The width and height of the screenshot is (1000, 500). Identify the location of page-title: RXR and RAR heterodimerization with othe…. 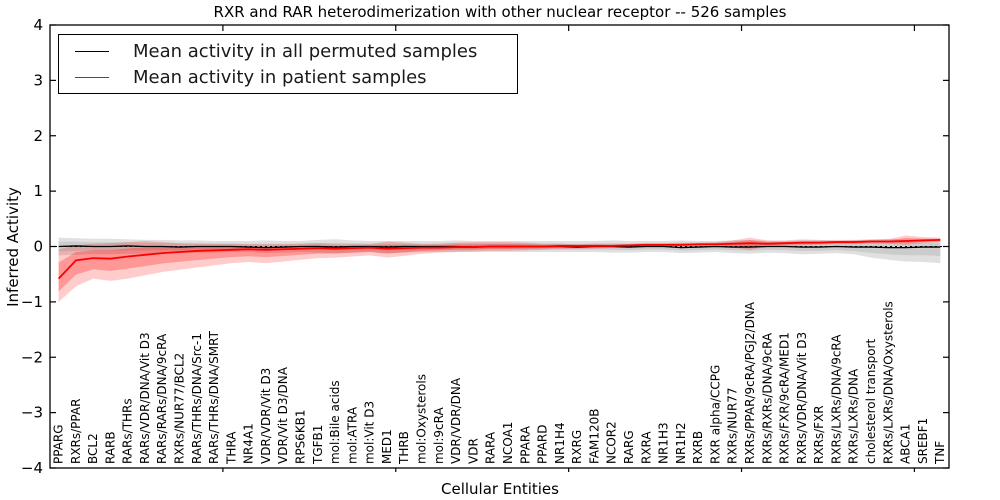
(500, 12).